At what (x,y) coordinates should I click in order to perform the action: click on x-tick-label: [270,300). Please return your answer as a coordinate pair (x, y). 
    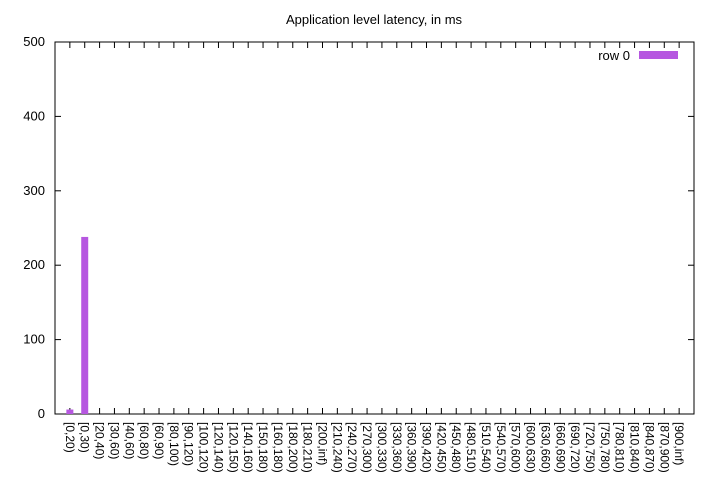
    Looking at the image, I should click on (367, 447).